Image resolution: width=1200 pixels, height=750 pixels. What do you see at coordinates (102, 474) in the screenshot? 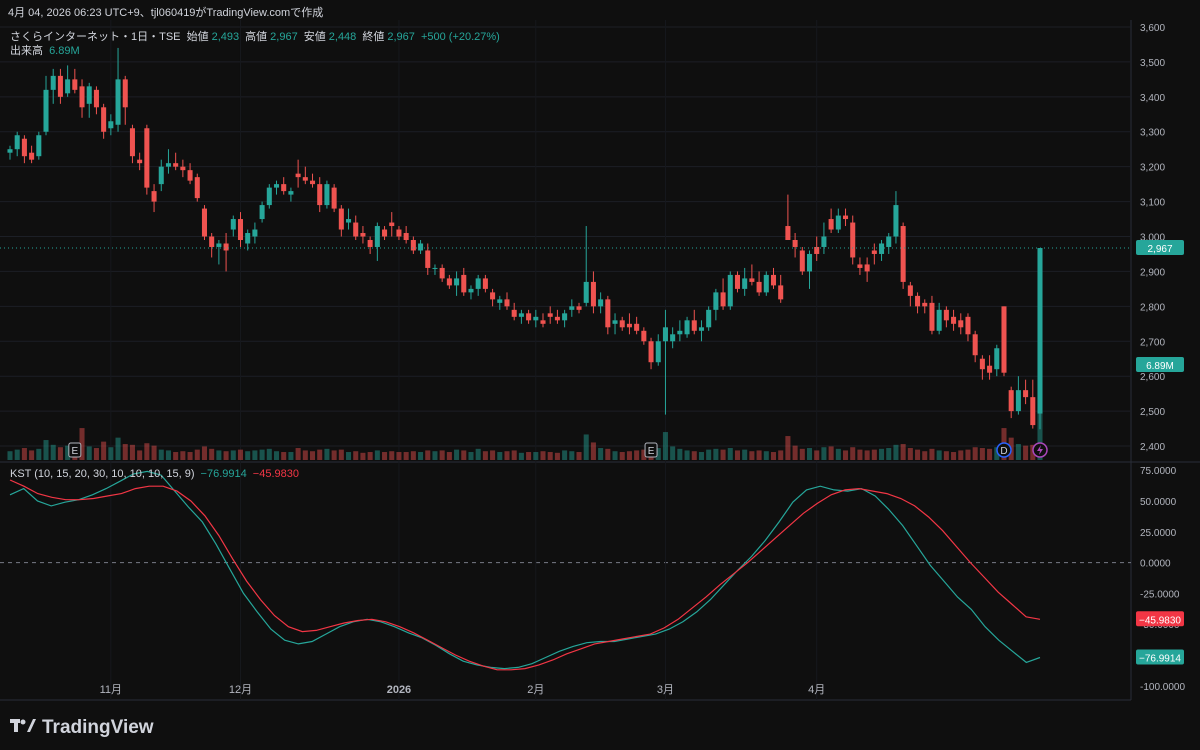
I see `kst-label: KST (10, 15, 20, 30, 10, 10, 10, 15, 9)` at bounding box center [102, 474].